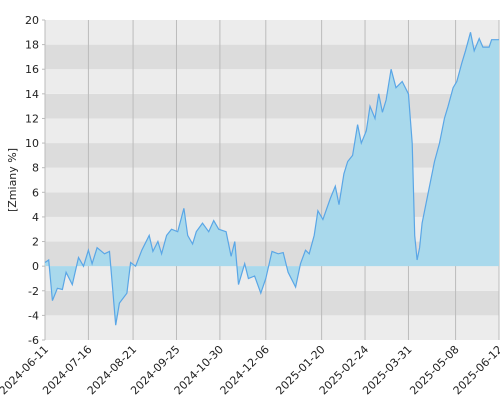  Describe the element at coordinates (32, 94) in the screenshot. I see `y-tick-label: 14` at that location.